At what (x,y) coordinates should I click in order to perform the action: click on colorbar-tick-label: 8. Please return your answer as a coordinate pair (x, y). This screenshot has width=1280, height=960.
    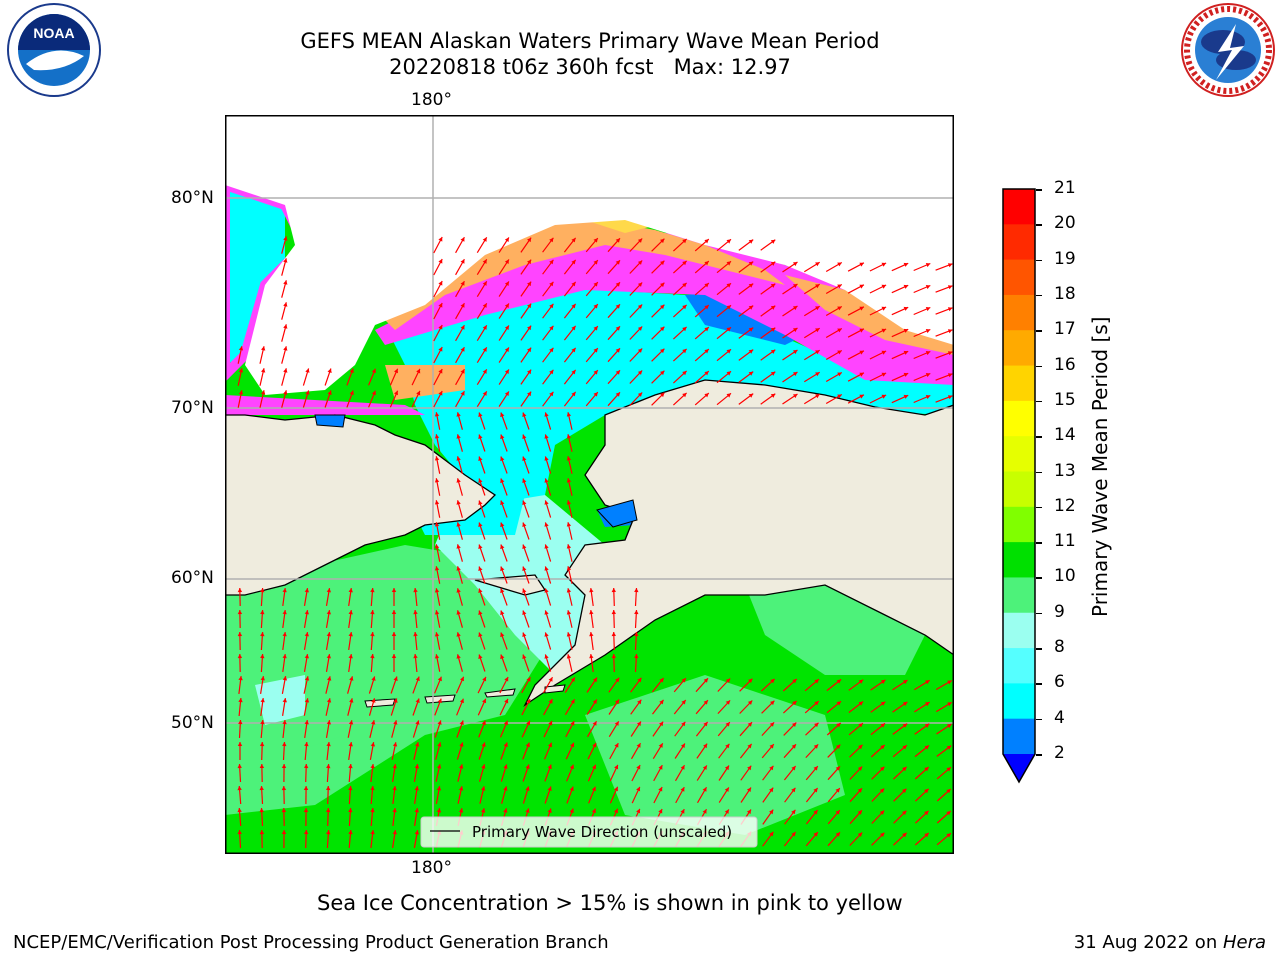
    Looking at the image, I should click on (1059, 647).